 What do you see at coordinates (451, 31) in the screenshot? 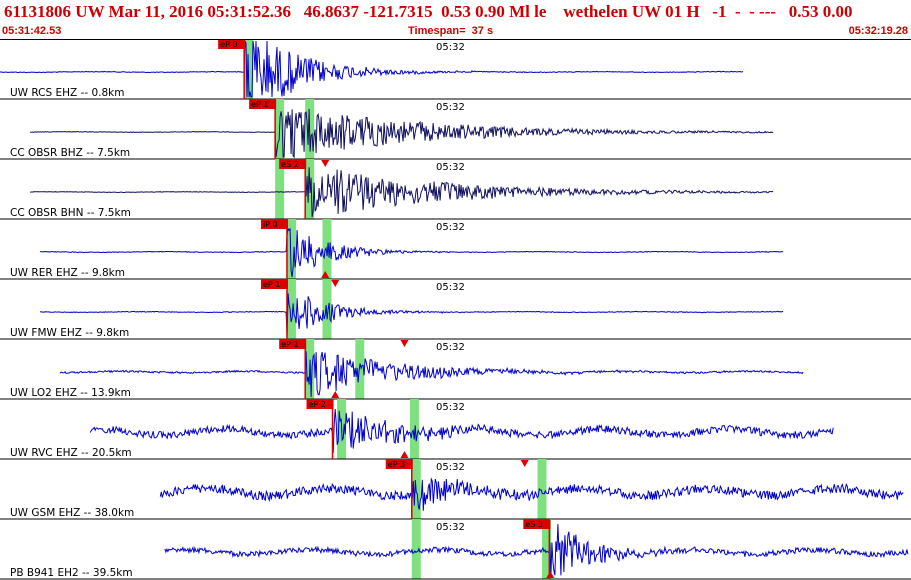
I see `timespan: Timespan= 37 s` at bounding box center [451, 31].